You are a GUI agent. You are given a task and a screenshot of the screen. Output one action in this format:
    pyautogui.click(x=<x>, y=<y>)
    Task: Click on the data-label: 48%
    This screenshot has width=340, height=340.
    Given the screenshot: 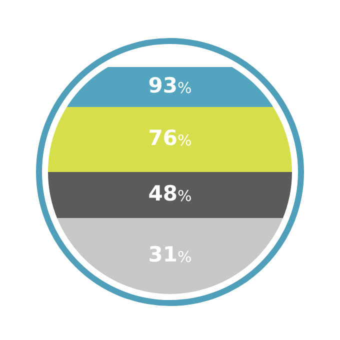 What is the action you would take?
    pyautogui.click(x=170, y=193)
    